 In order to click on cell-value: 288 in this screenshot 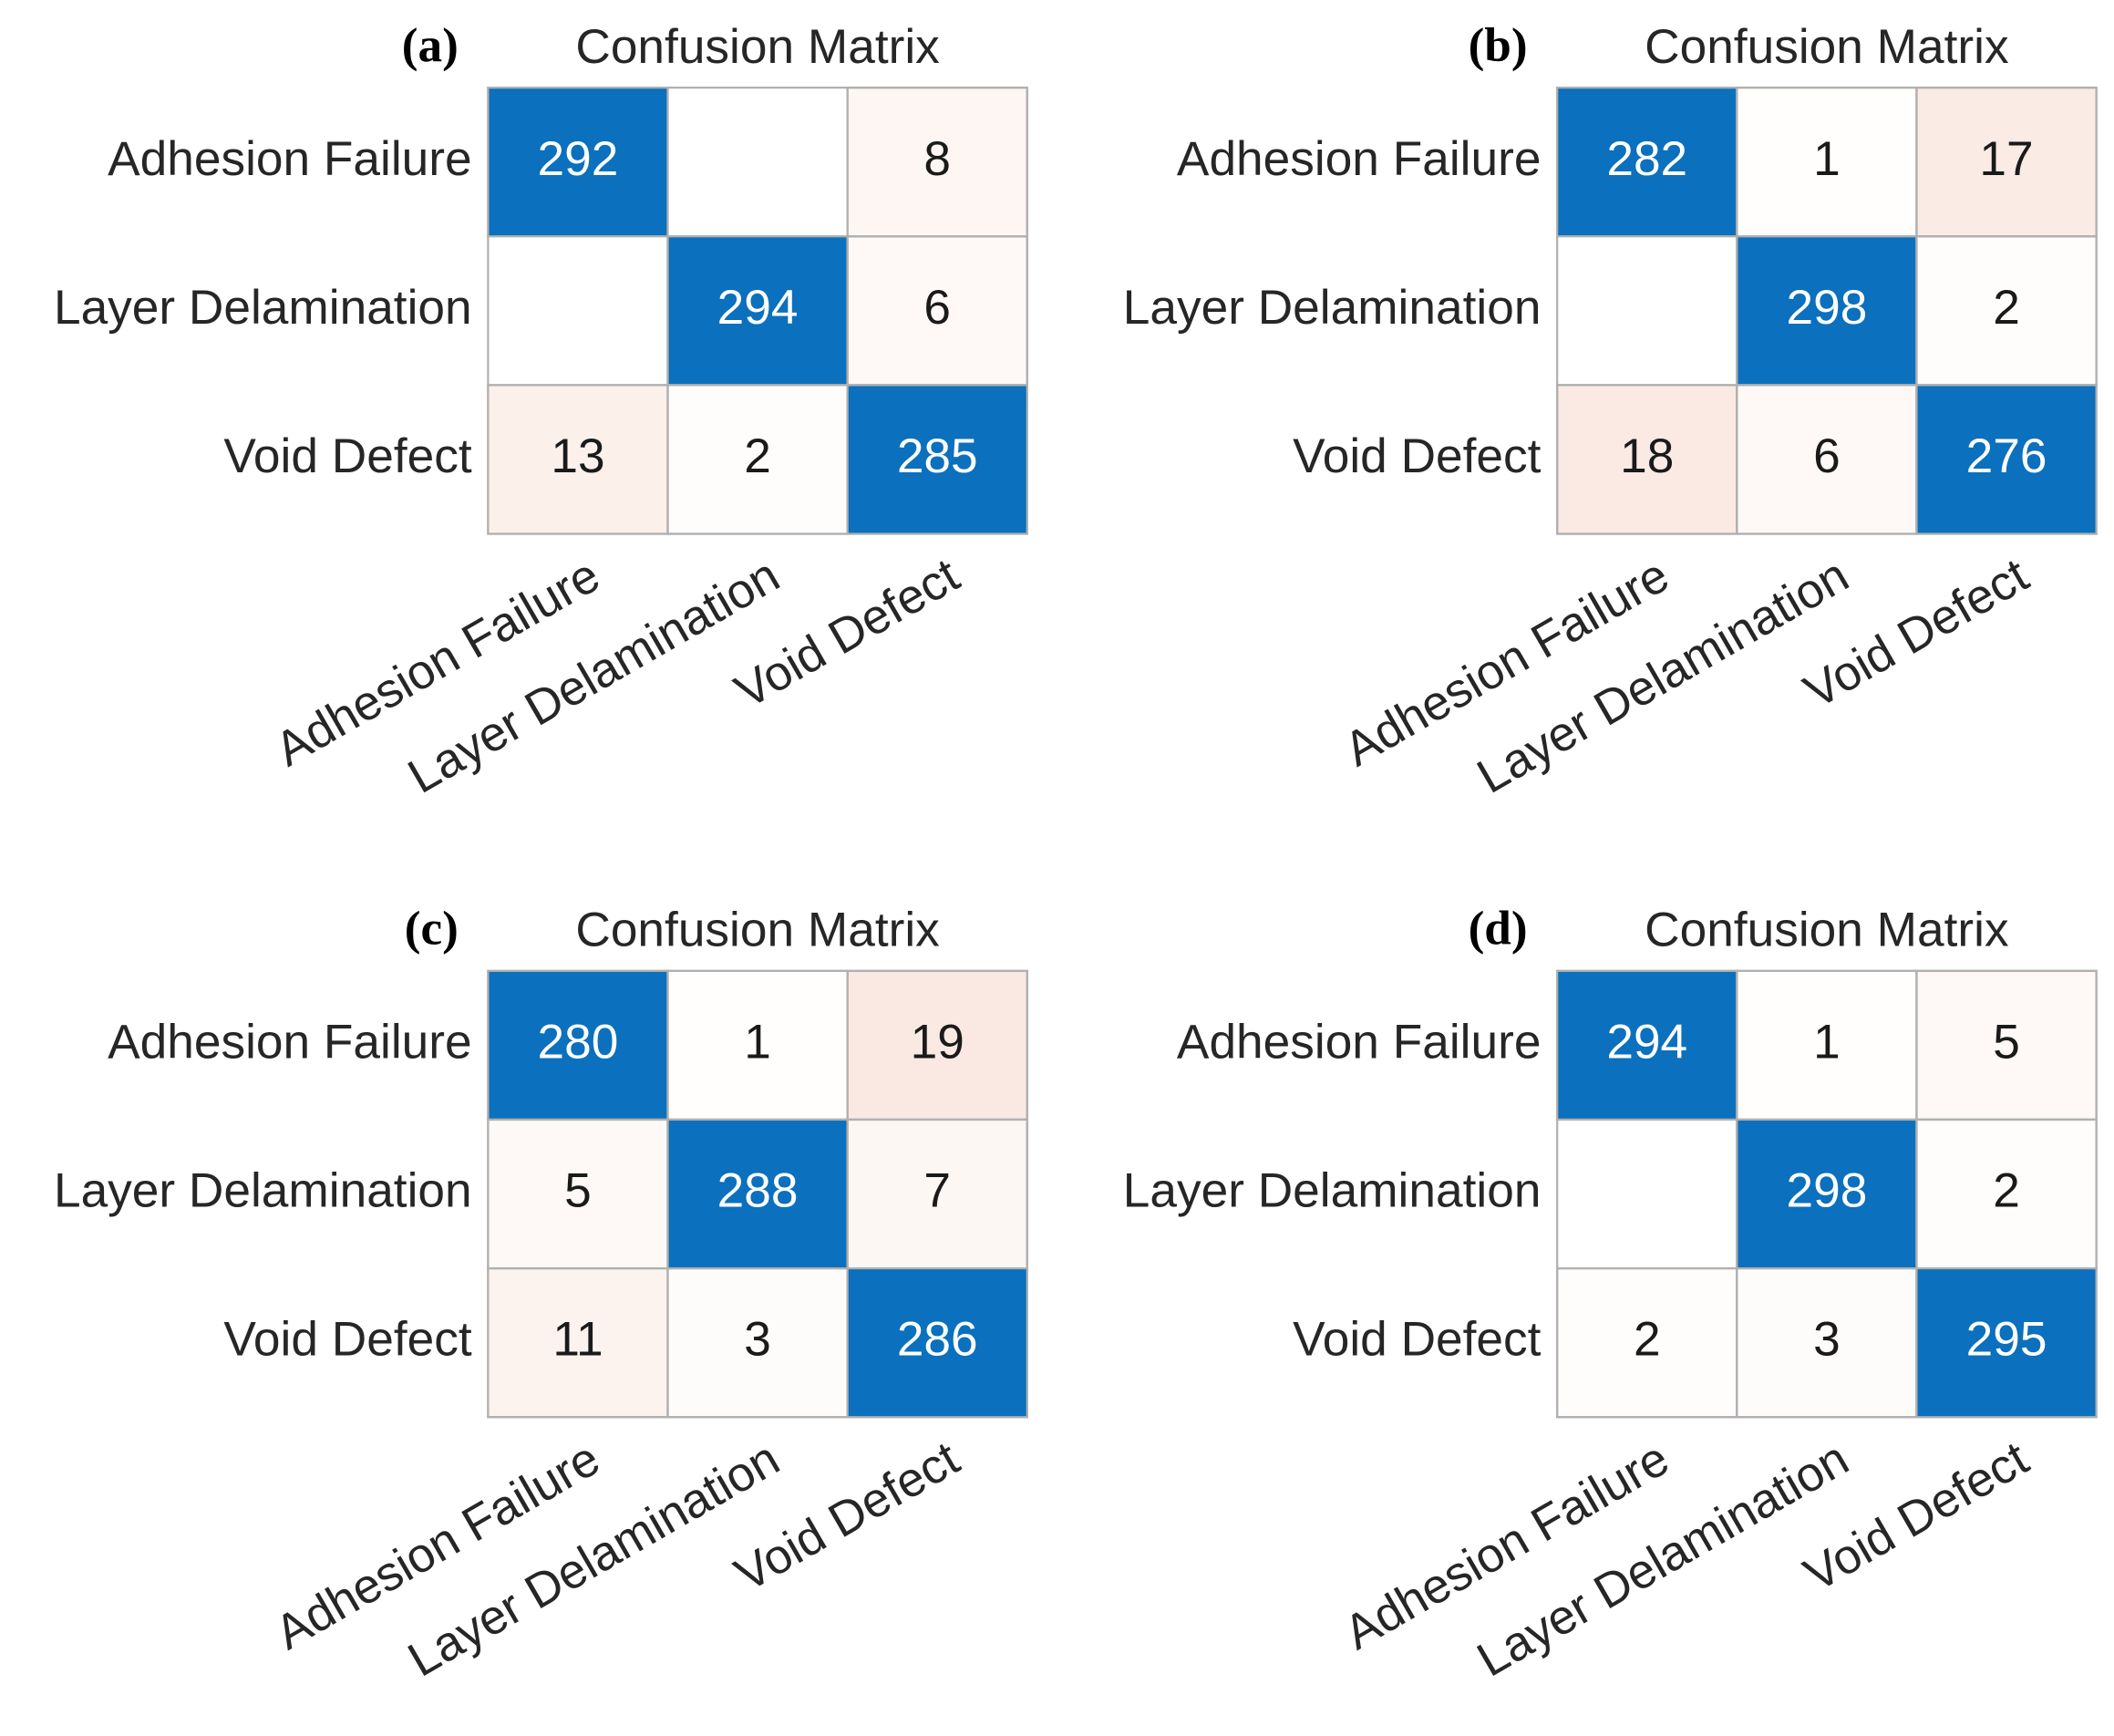, I will do `click(758, 1191)`.